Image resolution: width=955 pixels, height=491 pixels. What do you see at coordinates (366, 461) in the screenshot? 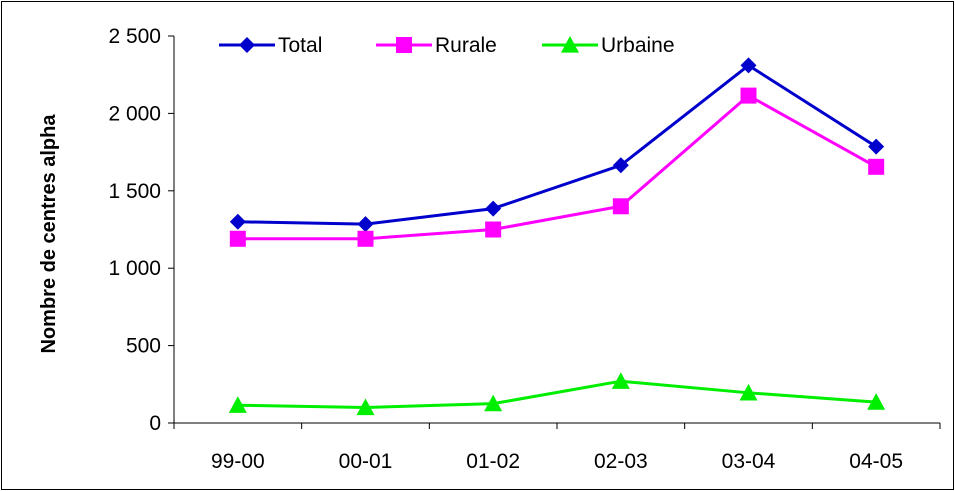
I see `x-tick-label: 00-01` at bounding box center [366, 461].